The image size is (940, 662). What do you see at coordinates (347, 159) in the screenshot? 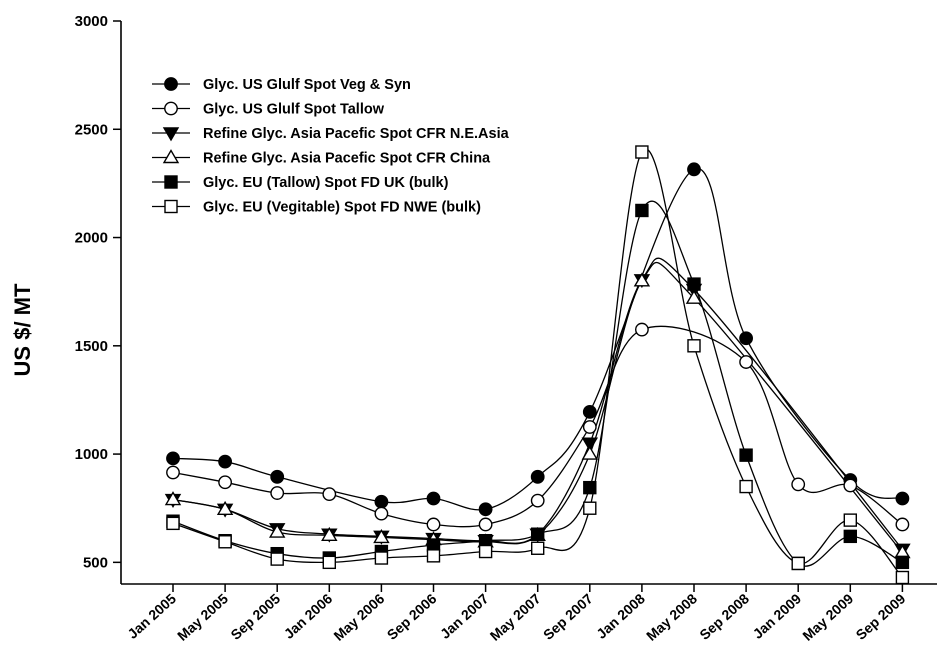
I see `legend-label: Refine Glyc. Asia Pacefic Spot CFR China` at bounding box center [347, 159].